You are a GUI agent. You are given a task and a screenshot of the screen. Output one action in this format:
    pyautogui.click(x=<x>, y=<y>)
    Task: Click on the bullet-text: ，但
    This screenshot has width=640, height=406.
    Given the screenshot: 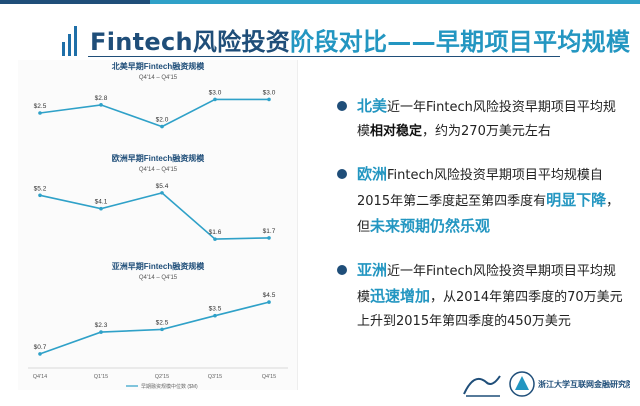 What is the action you would take?
    pyautogui.click(x=488, y=214)
    